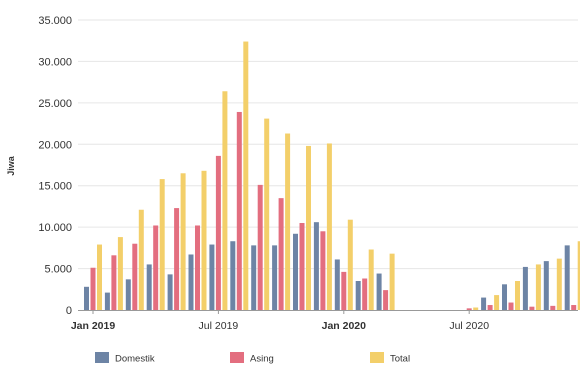 This screenshot has height=369, width=580. I want to click on legend-item-domestik: Domestik, so click(125, 358).